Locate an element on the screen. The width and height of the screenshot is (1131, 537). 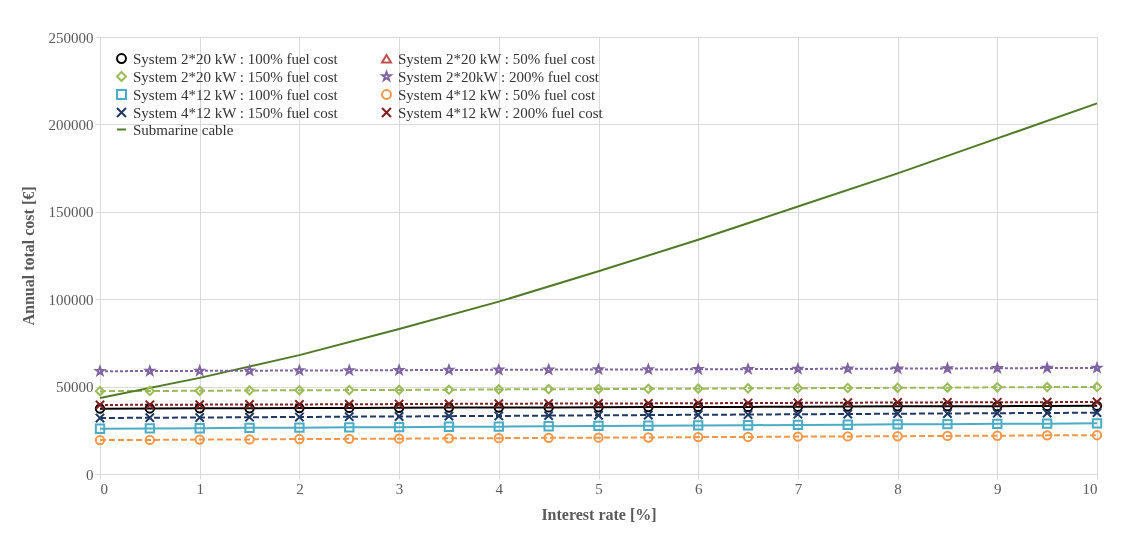
x-axis-title: Interest rate [%] is located at coordinates (599, 514).